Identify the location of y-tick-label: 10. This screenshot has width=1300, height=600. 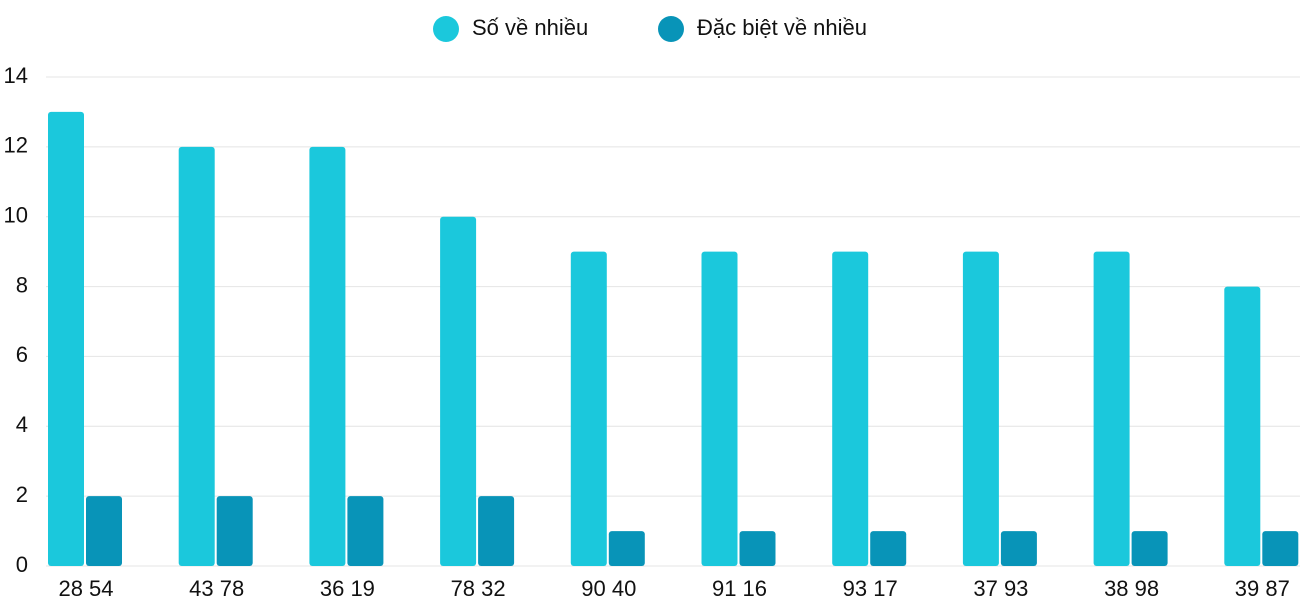
(16, 215).